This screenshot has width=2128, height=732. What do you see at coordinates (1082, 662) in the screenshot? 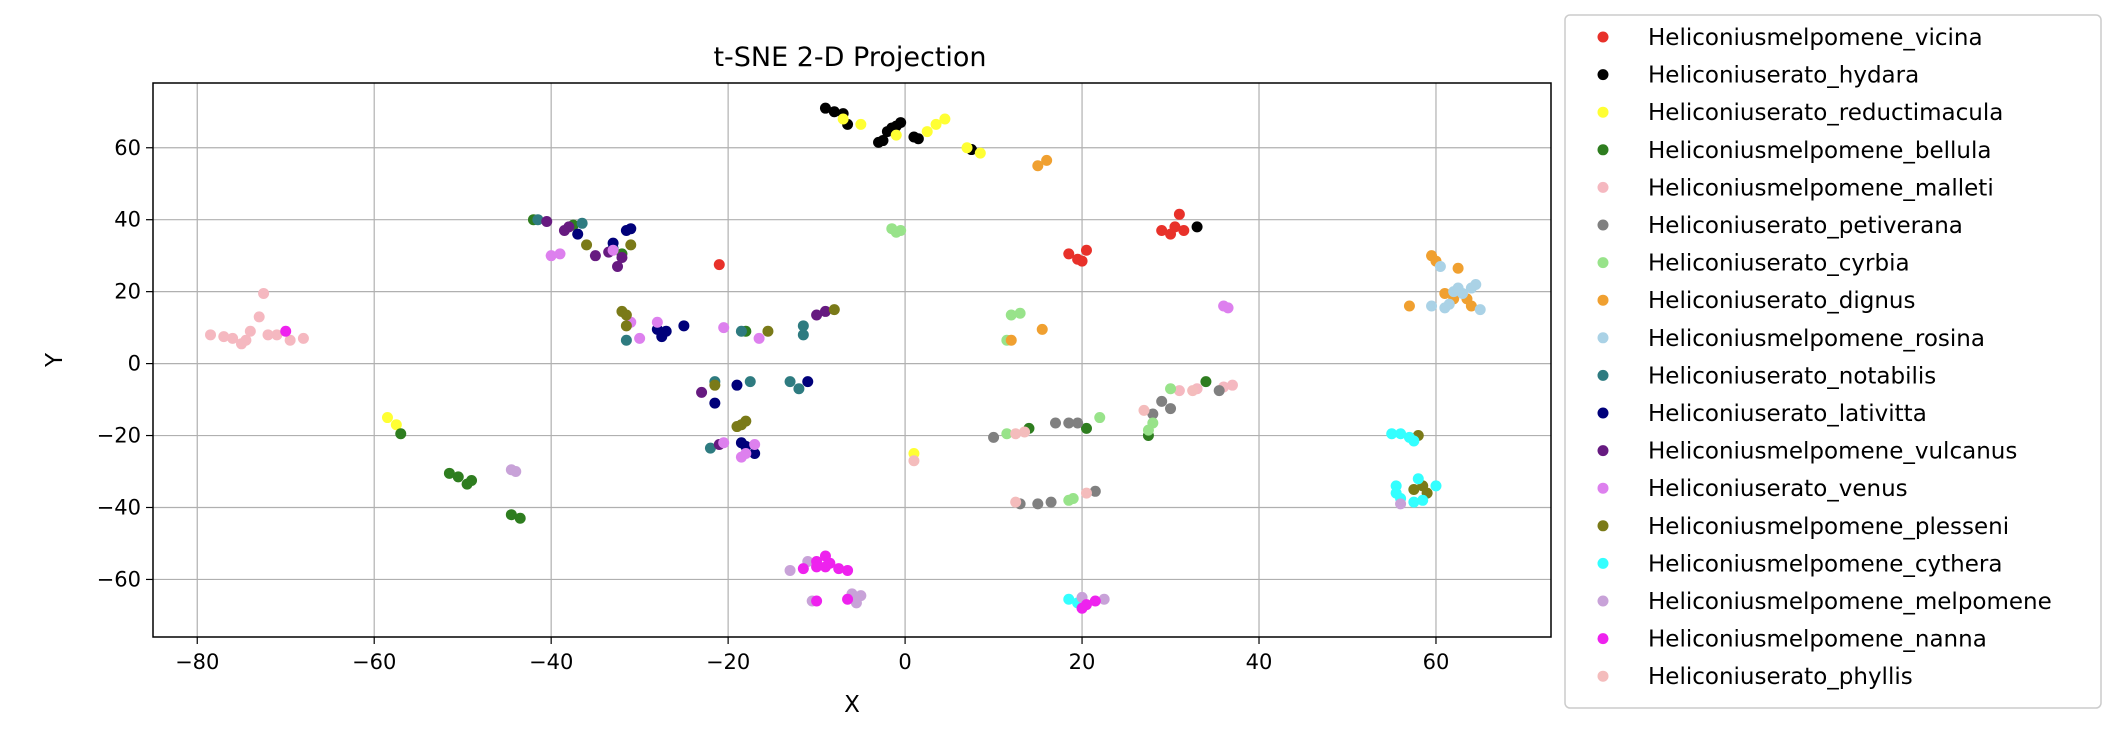
I see `x-tick-label: 20` at bounding box center [1082, 662].